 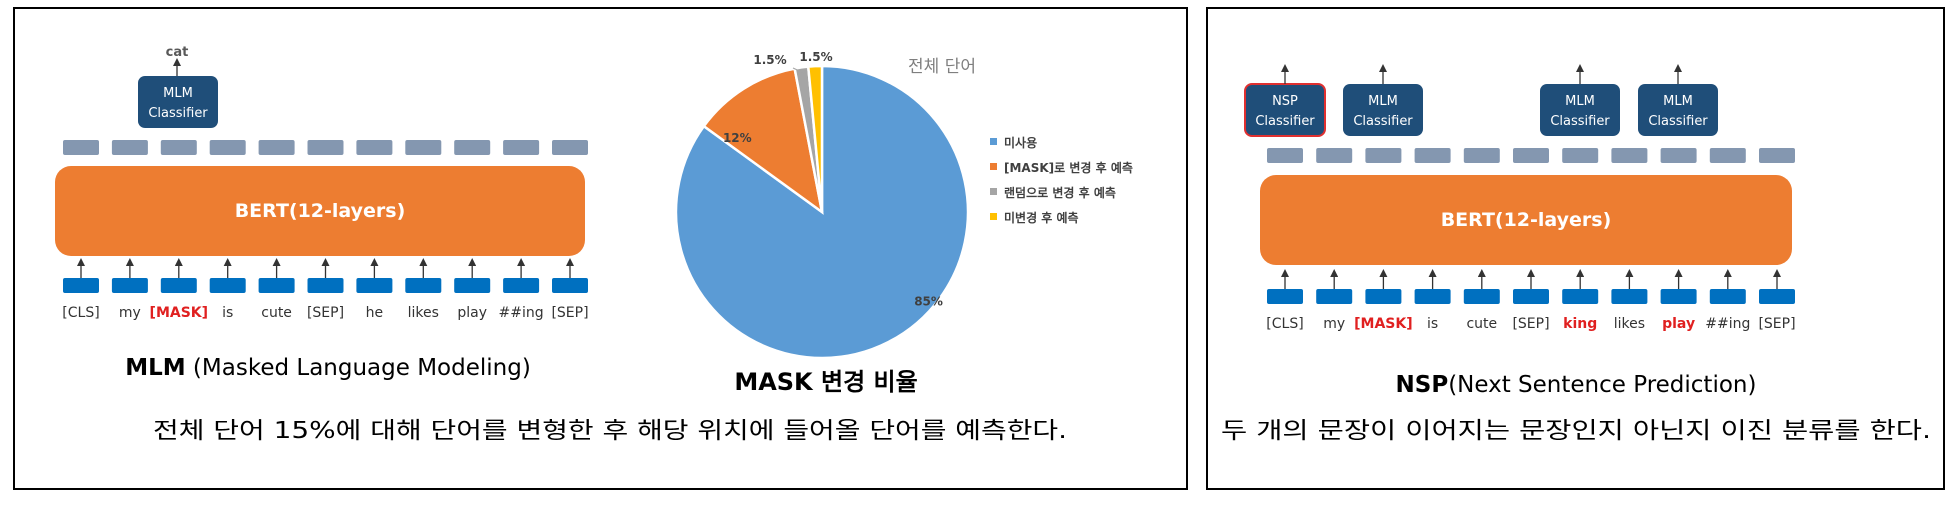 I want to click on mlm-title-rest: (Masked Language Modeling), so click(x=358, y=368).